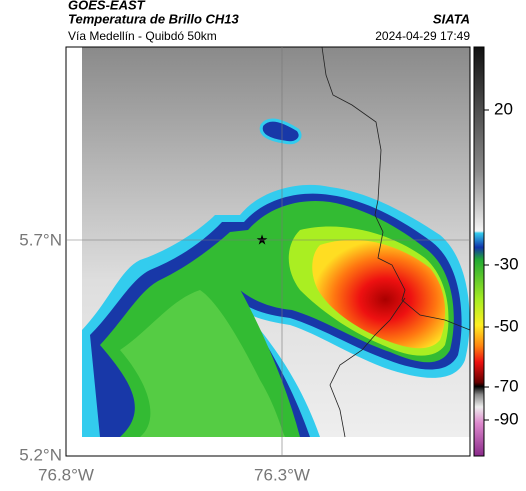 This screenshot has width=526, height=491. What do you see at coordinates (503, 108) in the screenshot?
I see `colorbar-tick-label: 20` at bounding box center [503, 108].